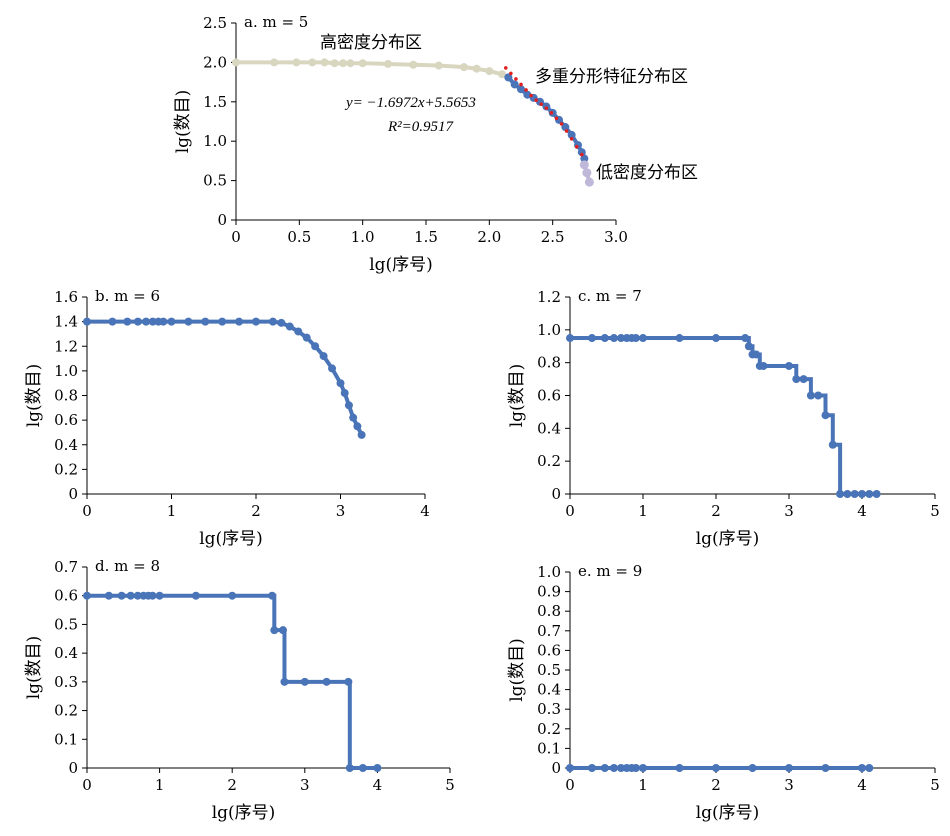  What do you see at coordinates (610, 296) in the screenshot?
I see `chart-title: c. m = 7` at bounding box center [610, 296].